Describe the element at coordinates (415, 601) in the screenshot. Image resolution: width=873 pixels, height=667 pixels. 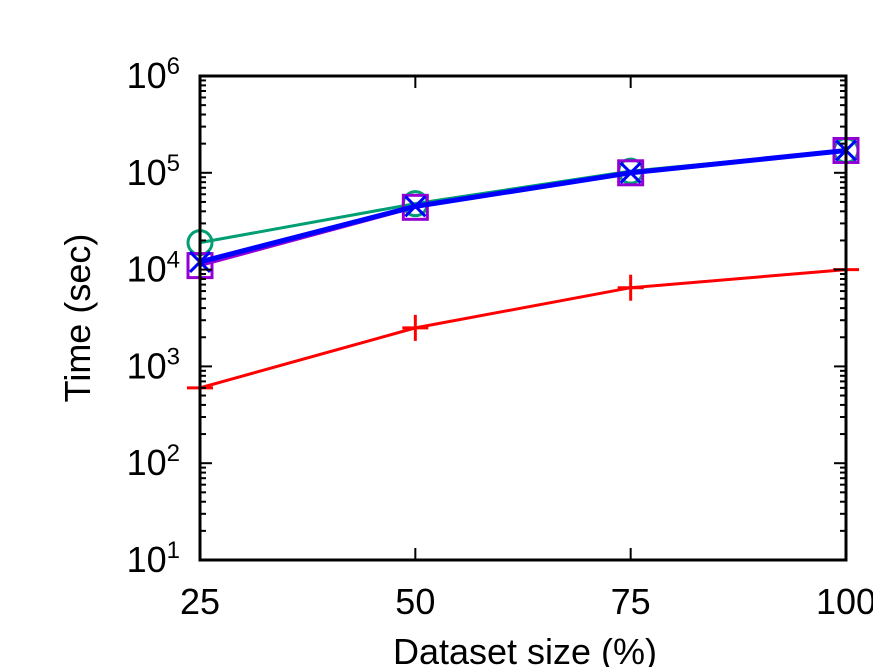
I see `x-tick-label: 50` at that location.